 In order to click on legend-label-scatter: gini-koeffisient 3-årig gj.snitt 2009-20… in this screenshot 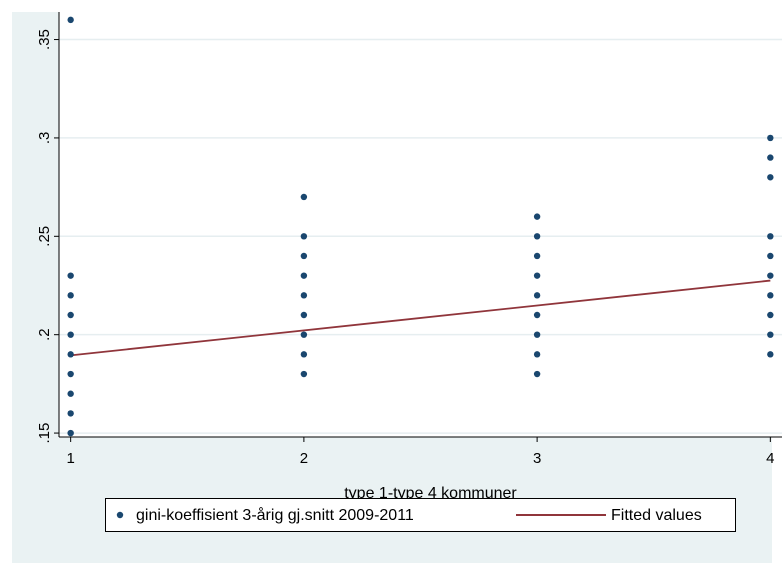, I will do `click(275, 515)`.